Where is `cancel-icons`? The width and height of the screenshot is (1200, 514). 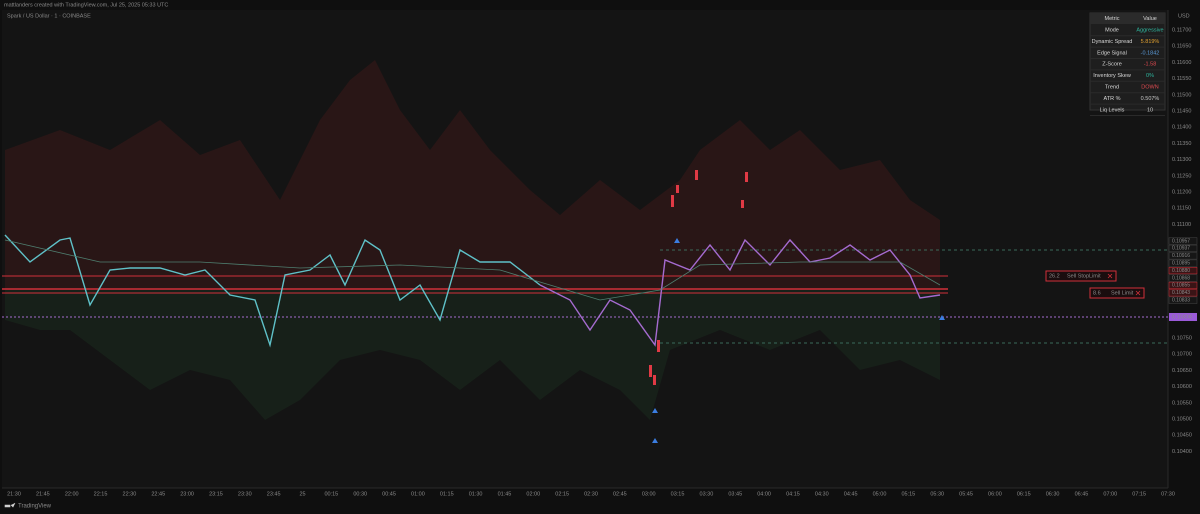 cancel-icons is located at coordinates (1124, 284).